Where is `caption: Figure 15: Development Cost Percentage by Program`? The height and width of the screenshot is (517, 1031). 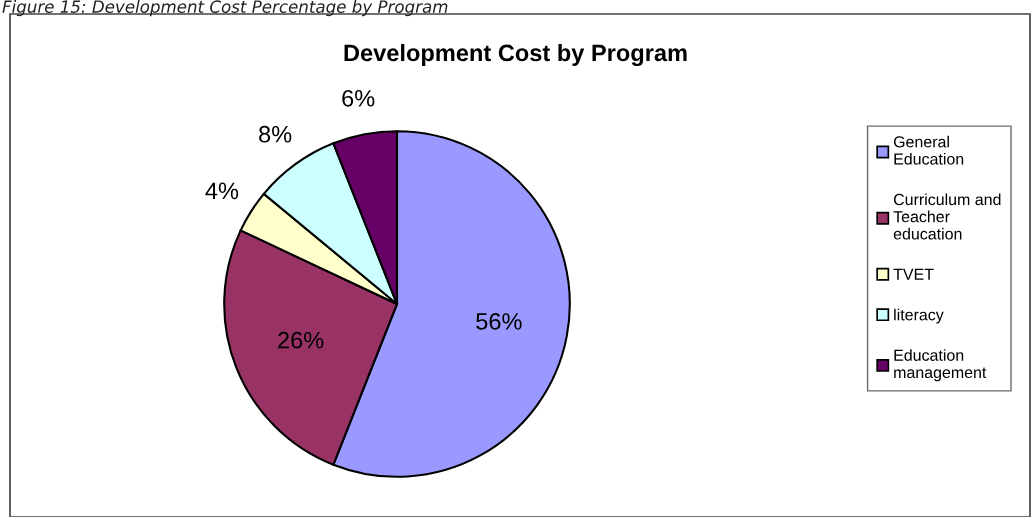
caption: Figure 15: Development Cost Percentage by Program is located at coordinates (225, 8).